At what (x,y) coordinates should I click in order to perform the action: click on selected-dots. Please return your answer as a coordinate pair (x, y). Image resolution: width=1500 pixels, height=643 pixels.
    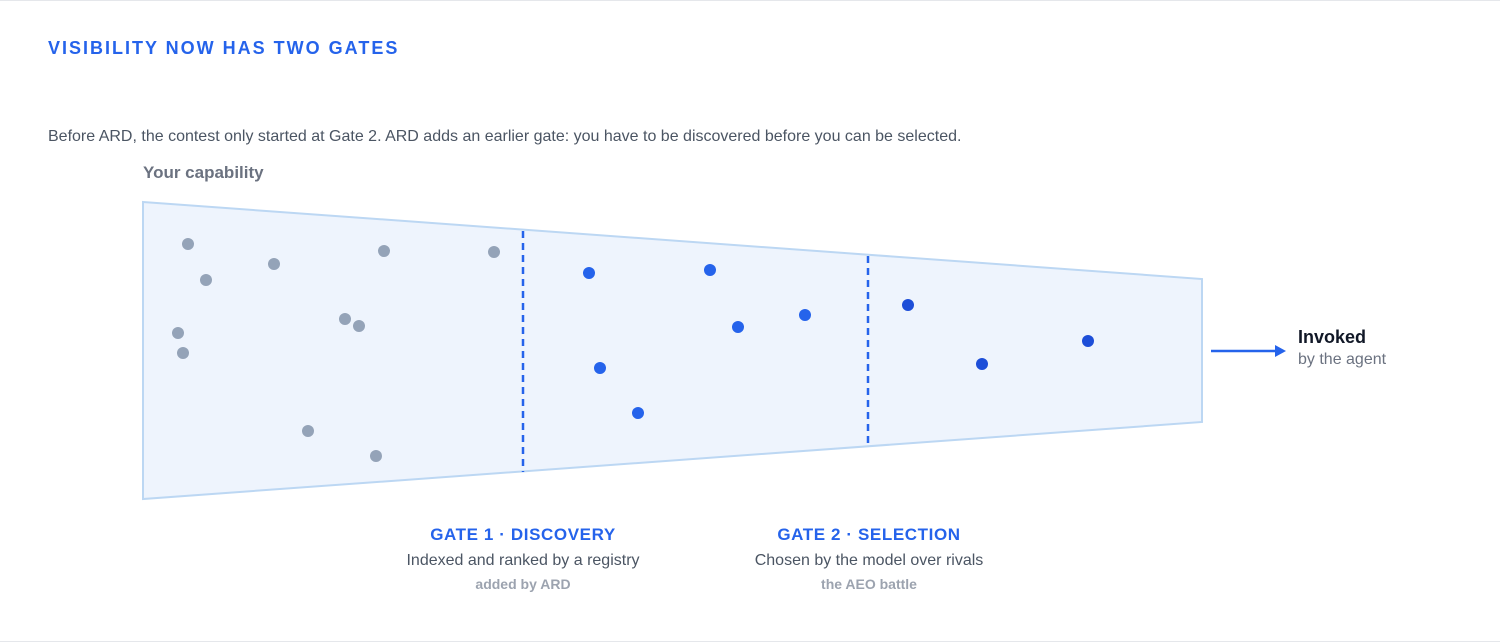
    Looking at the image, I should click on (998, 334).